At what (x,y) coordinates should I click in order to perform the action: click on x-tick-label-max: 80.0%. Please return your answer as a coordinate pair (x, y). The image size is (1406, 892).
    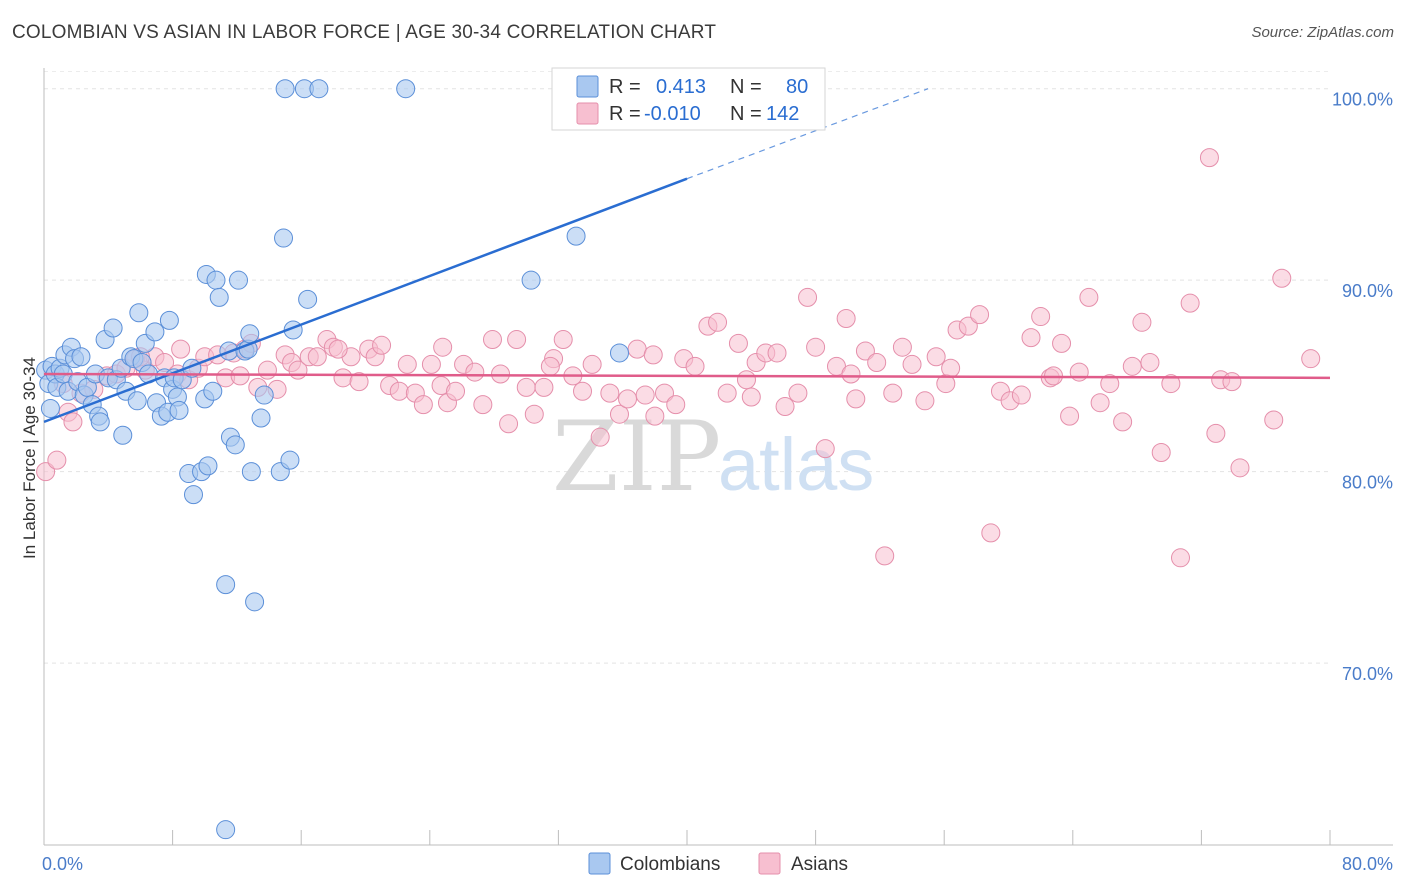
    Looking at the image, I should click on (1367, 864).